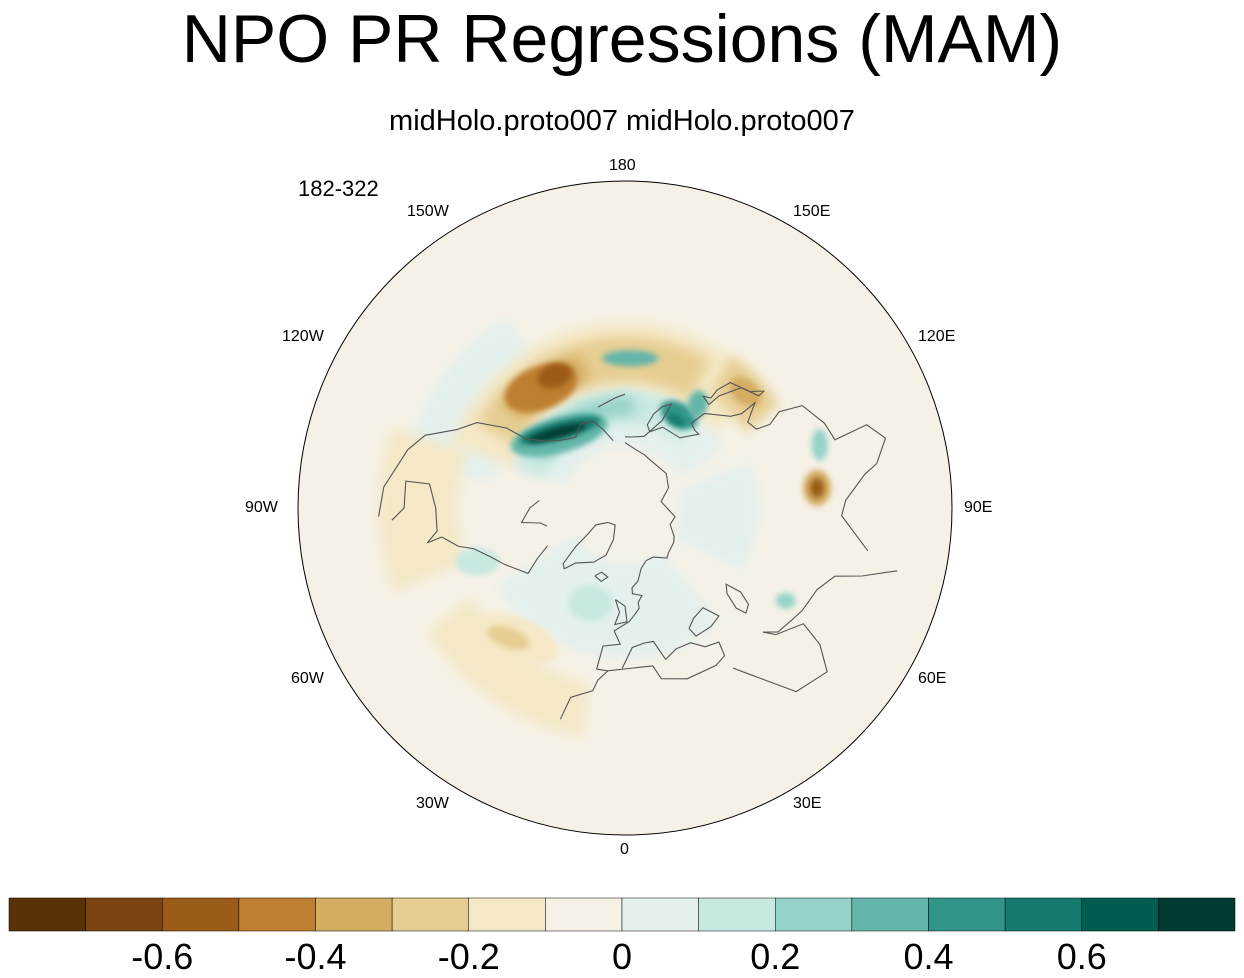 Image resolution: width=1244 pixels, height=978 pixels. I want to click on positive-west-atlantic, so click(477, 561).